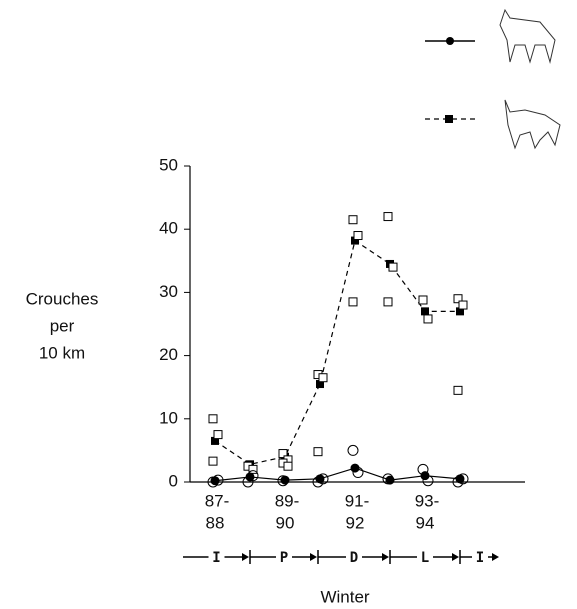 The height and width of the screenshot is (609, 577). I want to click on y-tick-label: 0, so click(173, 480).